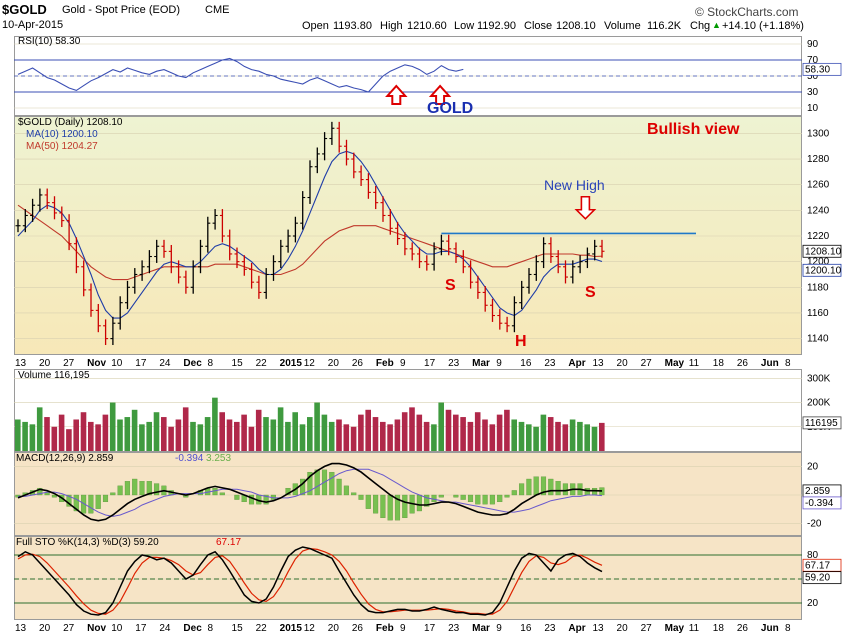 This screenshot has height=639, width=842. Describe the element at coordinates (576, 26) in the screenshot. I see `close-value: 1208.10` at that location.